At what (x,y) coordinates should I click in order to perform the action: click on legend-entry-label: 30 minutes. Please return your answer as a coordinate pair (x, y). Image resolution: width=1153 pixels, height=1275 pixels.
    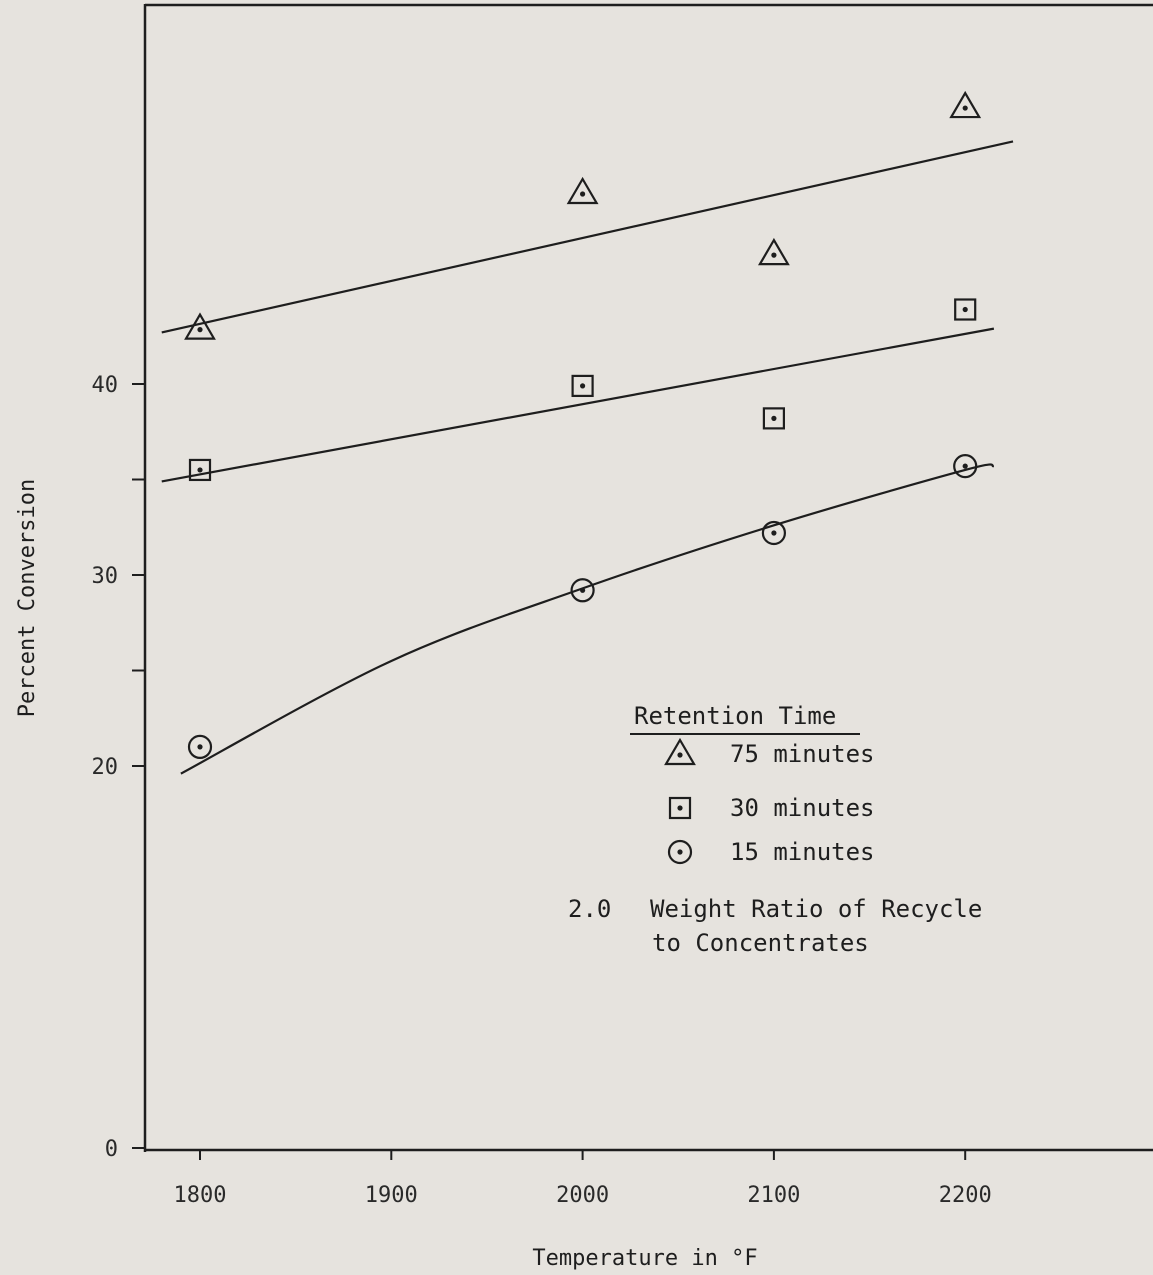
    Looking at the image, I should click on (802, 808).